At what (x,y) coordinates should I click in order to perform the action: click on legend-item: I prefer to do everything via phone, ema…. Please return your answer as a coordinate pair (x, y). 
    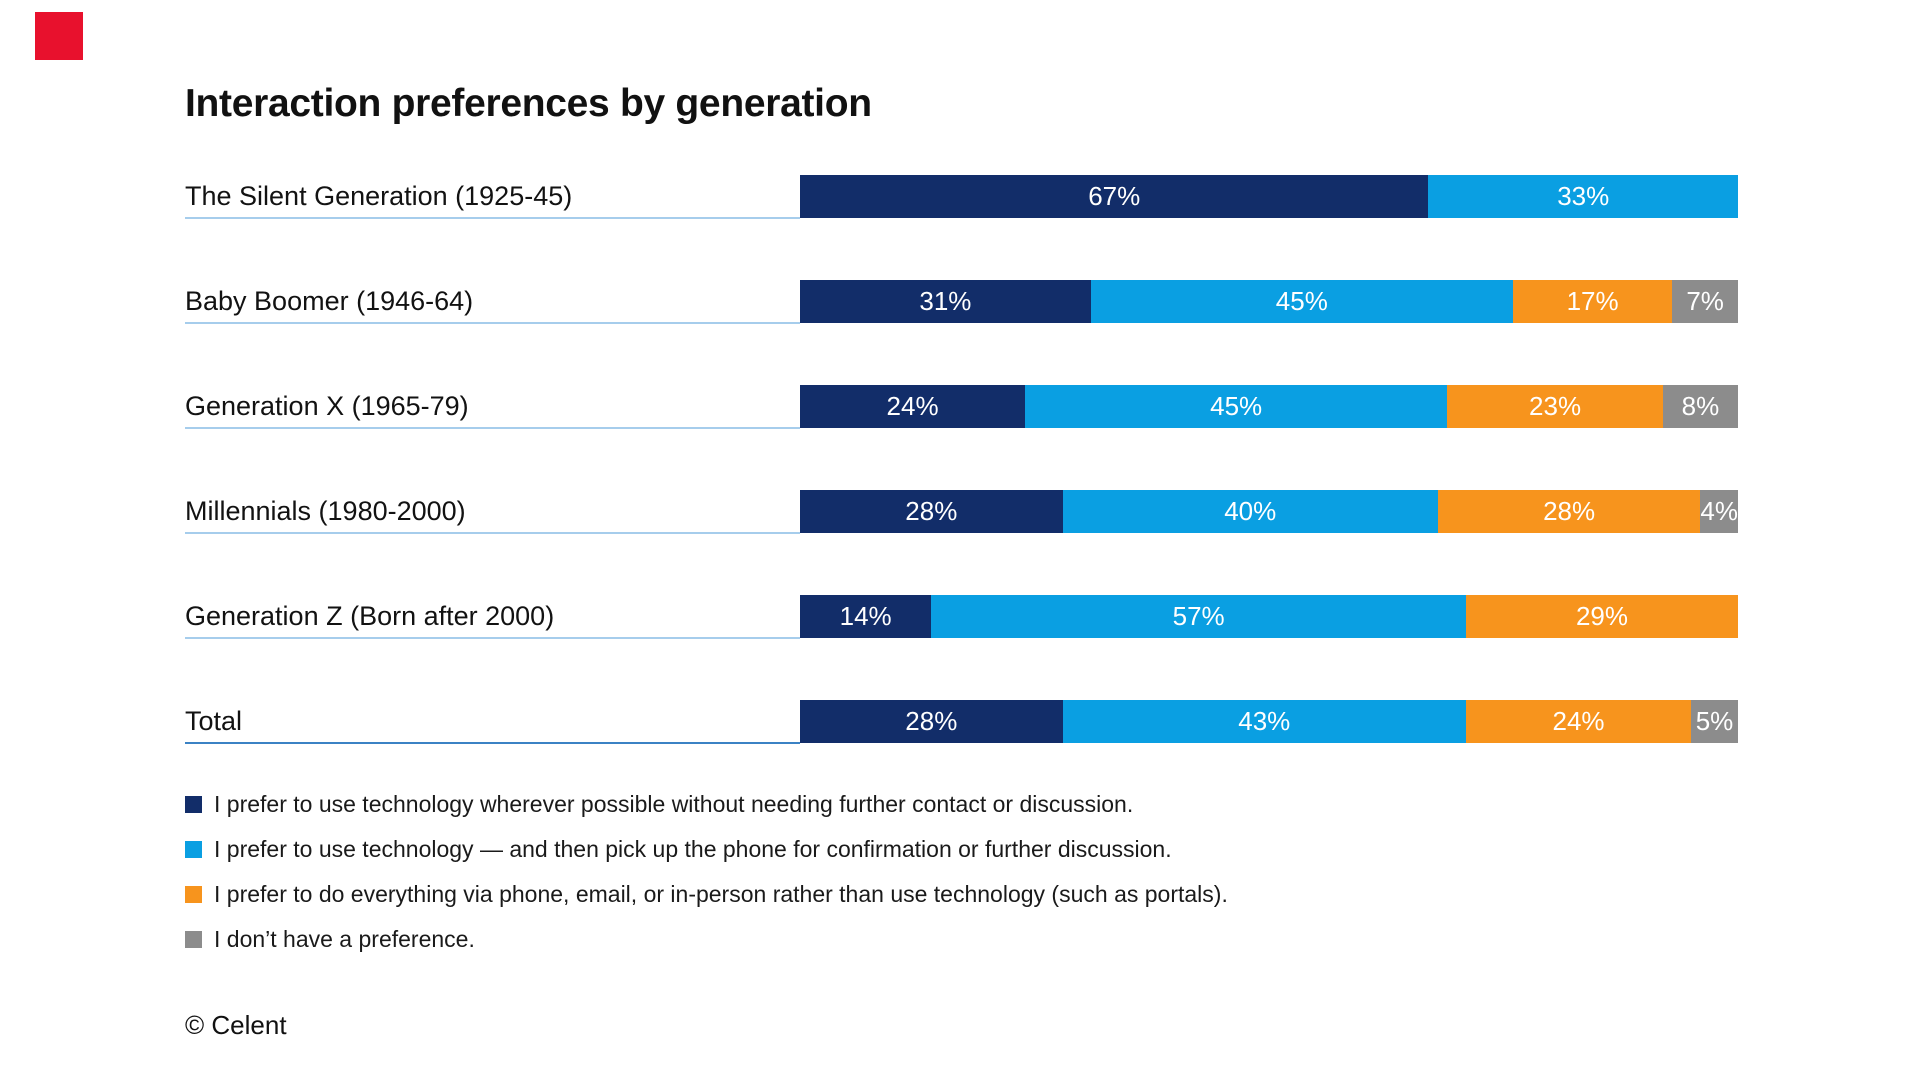
    Looking at the image, I should click on (706, 894).